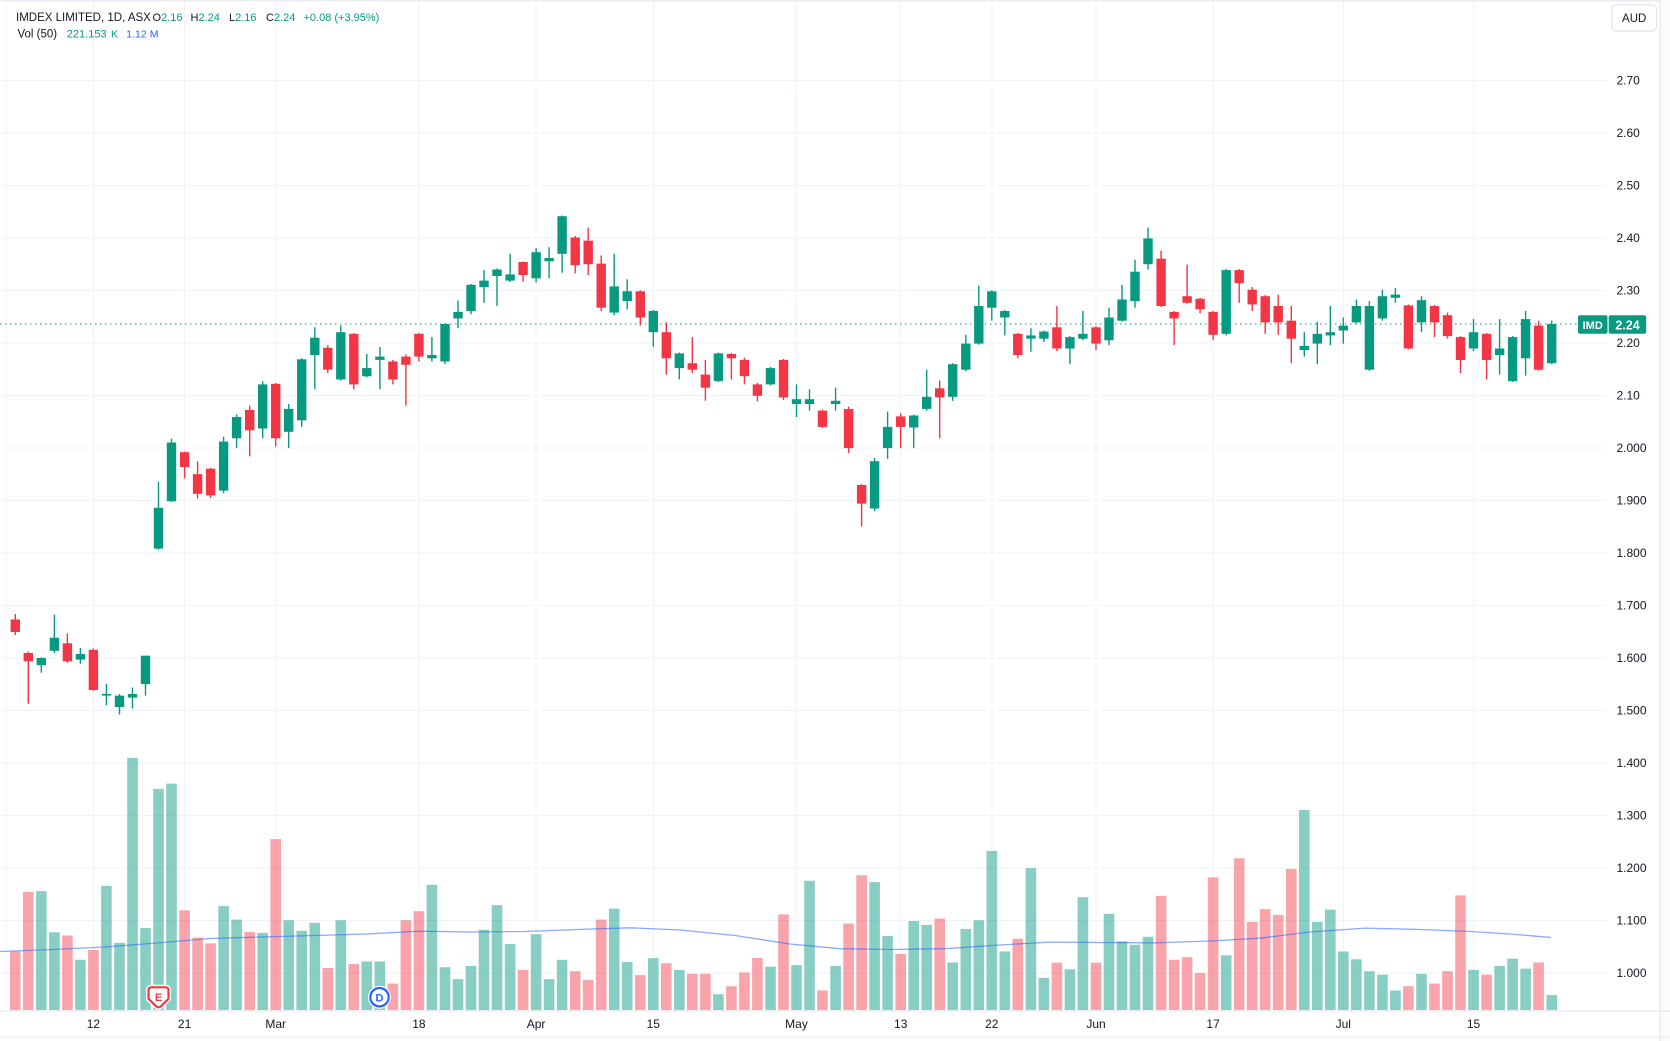 The height and width of the screenshot is (1041, 1670). I want to click on svg-text: 13, so click(901, 1024).